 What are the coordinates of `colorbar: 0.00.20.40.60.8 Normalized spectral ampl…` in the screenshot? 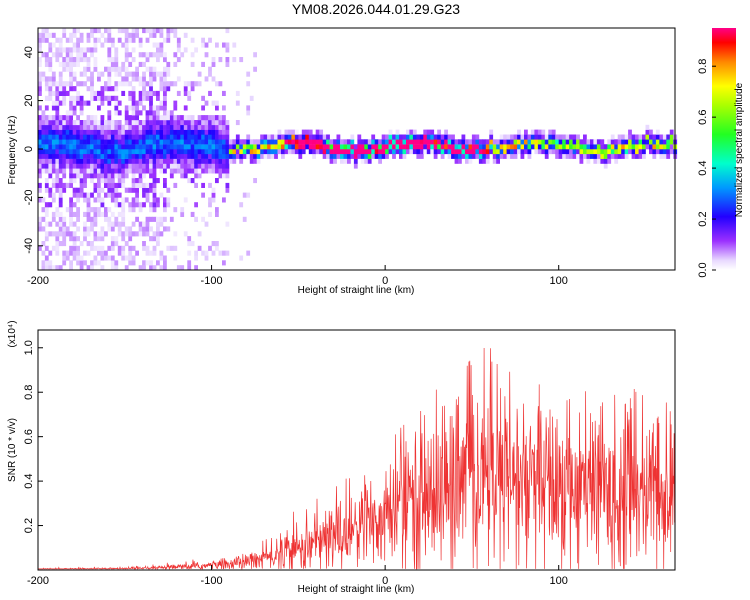 It's located at (721, 153).